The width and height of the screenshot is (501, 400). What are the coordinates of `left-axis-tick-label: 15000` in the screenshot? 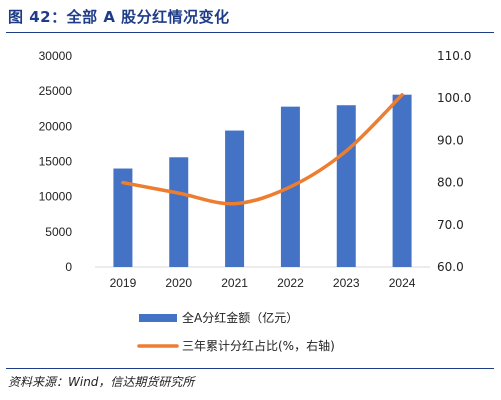 It's located at (56, 162).